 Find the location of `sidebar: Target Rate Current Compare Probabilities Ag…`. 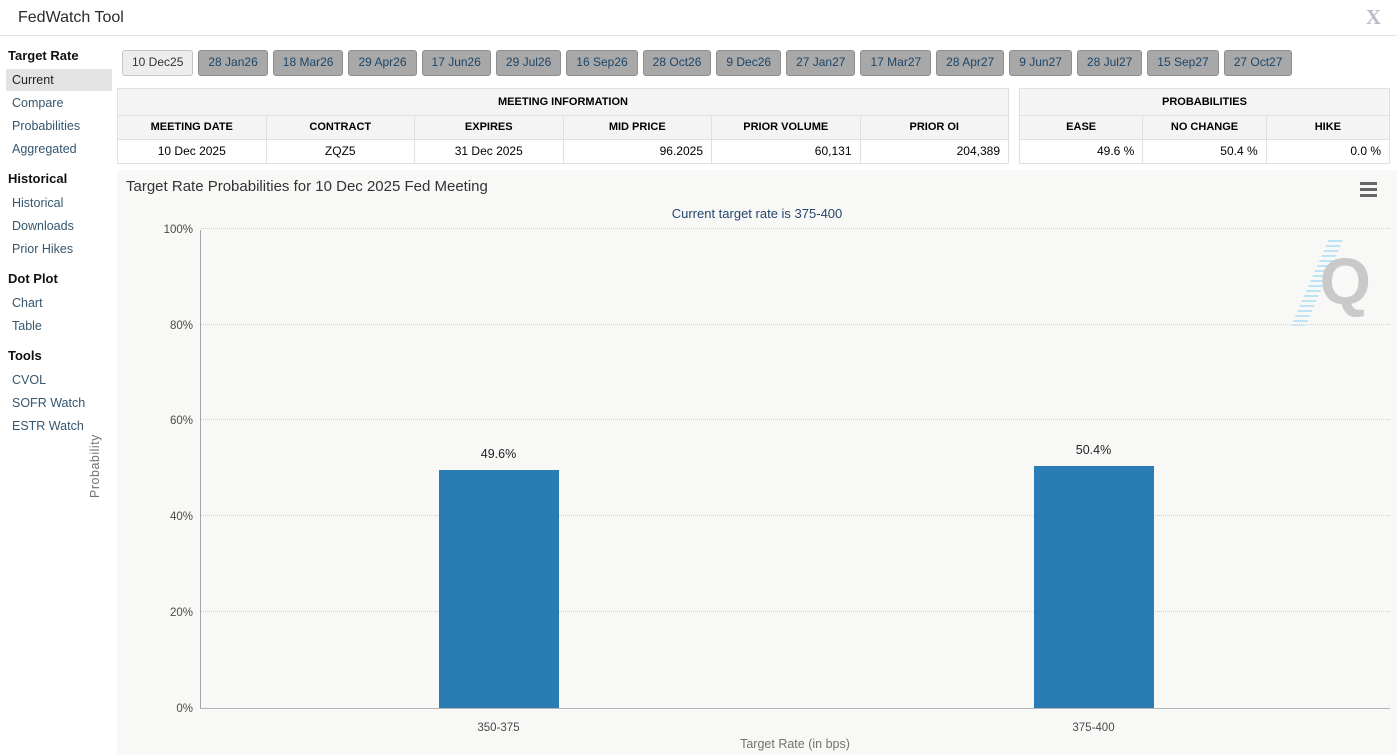

sidebar: Target Rate Current Compare Probabilities Ag… is located at coordinates (58, 395).